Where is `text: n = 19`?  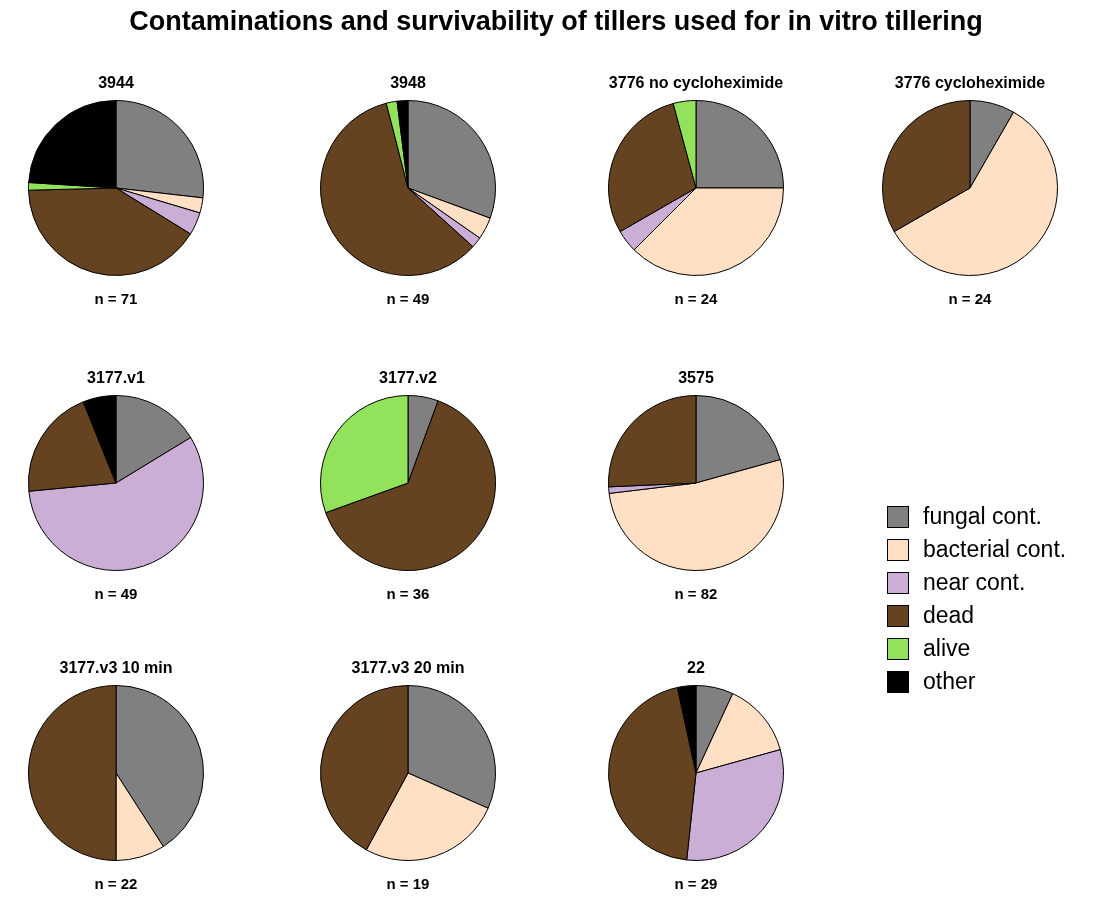 text: n = 19 is located at coordinates (408, 883).